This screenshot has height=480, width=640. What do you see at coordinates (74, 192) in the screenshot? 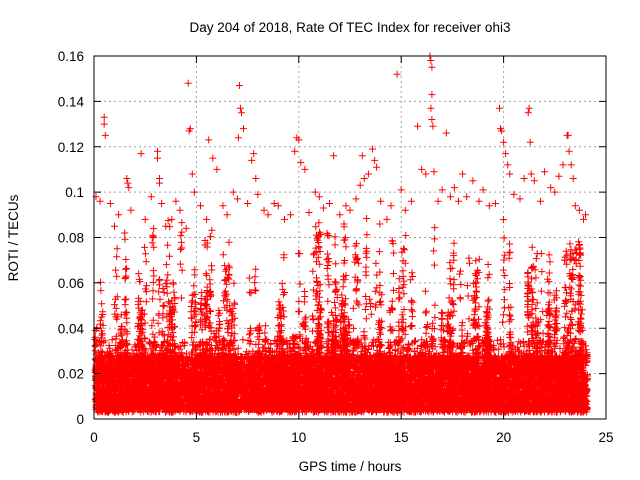
I see `y-tick-label: 0.1` at bounding box center [74, 192].